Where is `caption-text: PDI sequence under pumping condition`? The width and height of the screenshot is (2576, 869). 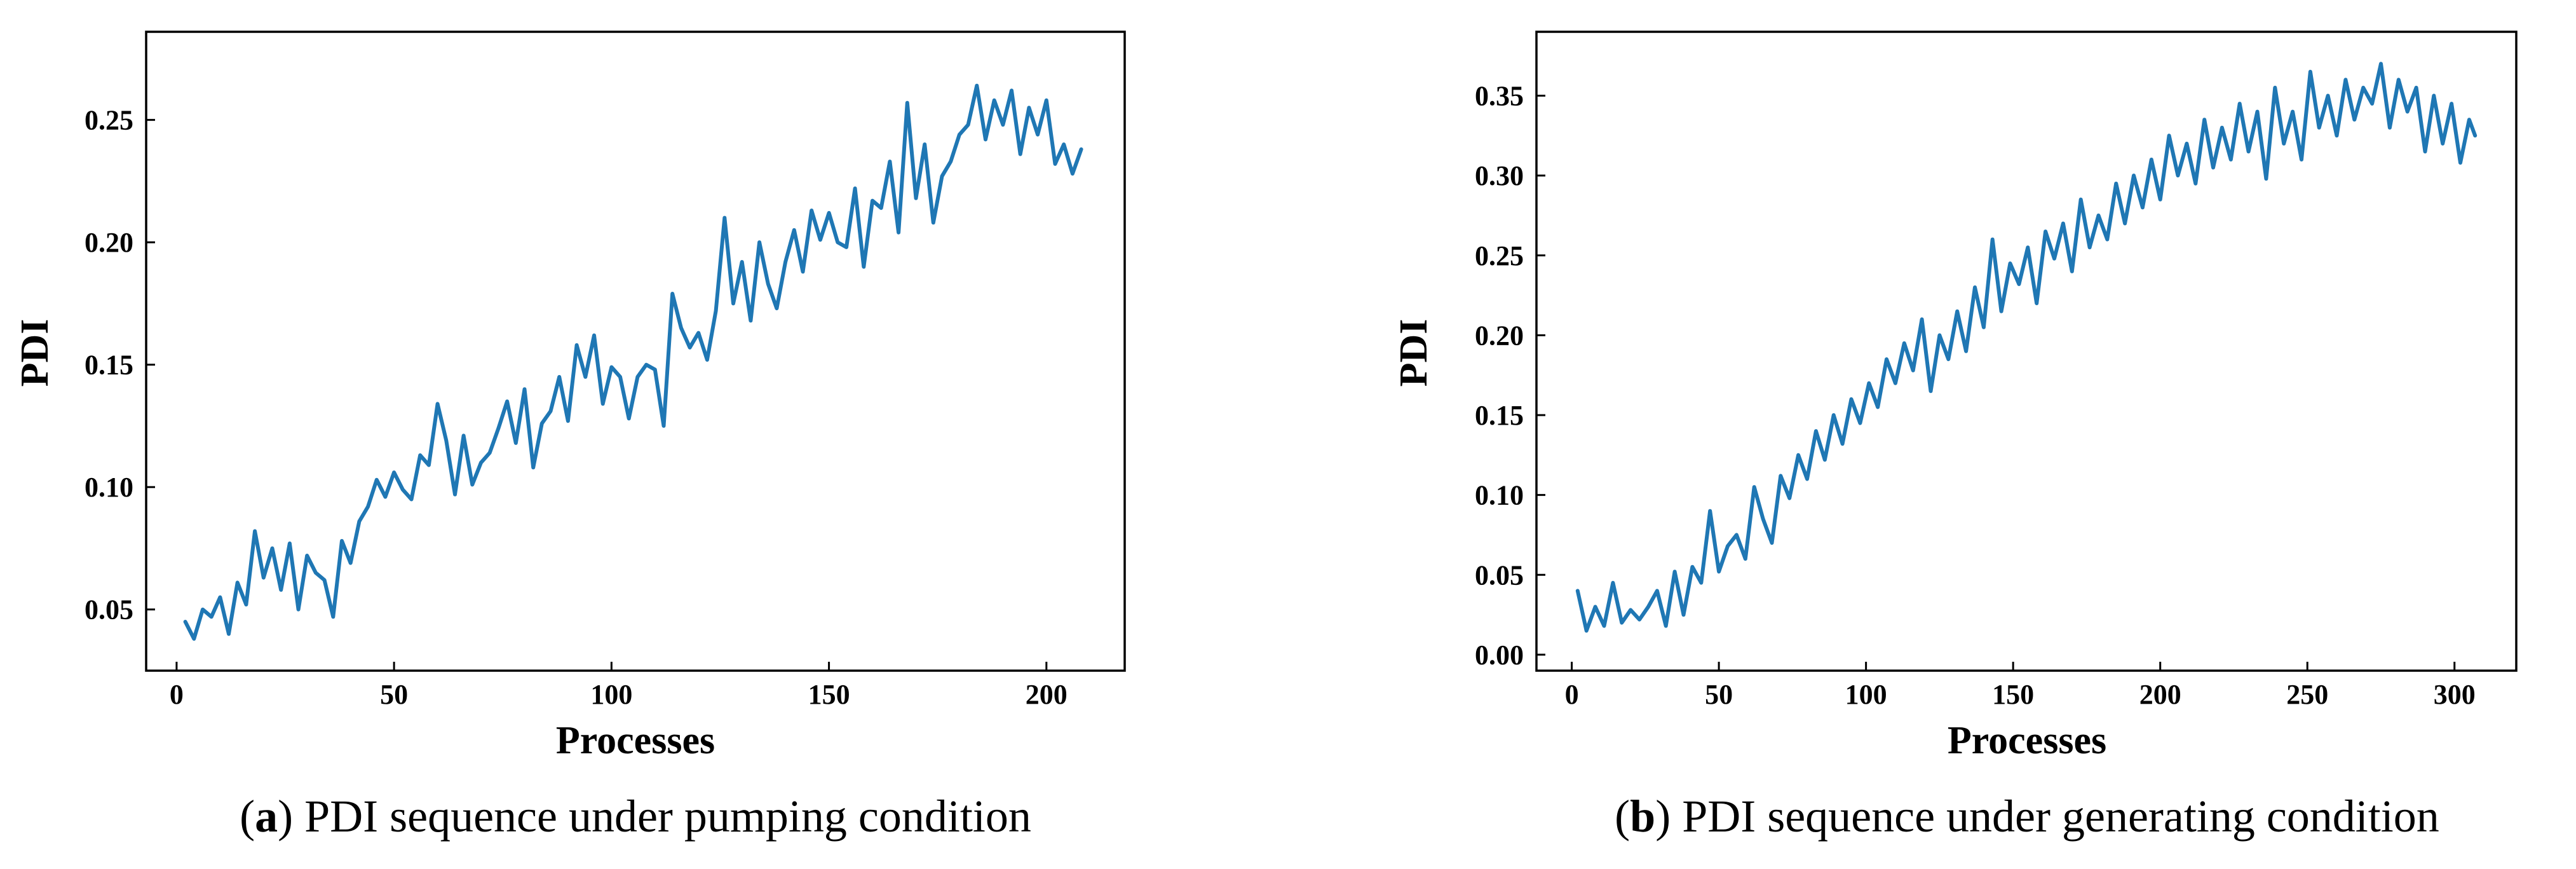
caption-text: PDI sequence under pumping condition is located at coordinates (667, 816).